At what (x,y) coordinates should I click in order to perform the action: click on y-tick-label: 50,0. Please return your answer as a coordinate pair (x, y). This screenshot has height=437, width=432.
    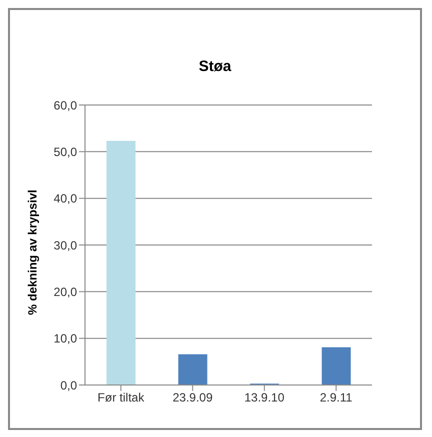
    Looking at the image, I should click on (66, 151).